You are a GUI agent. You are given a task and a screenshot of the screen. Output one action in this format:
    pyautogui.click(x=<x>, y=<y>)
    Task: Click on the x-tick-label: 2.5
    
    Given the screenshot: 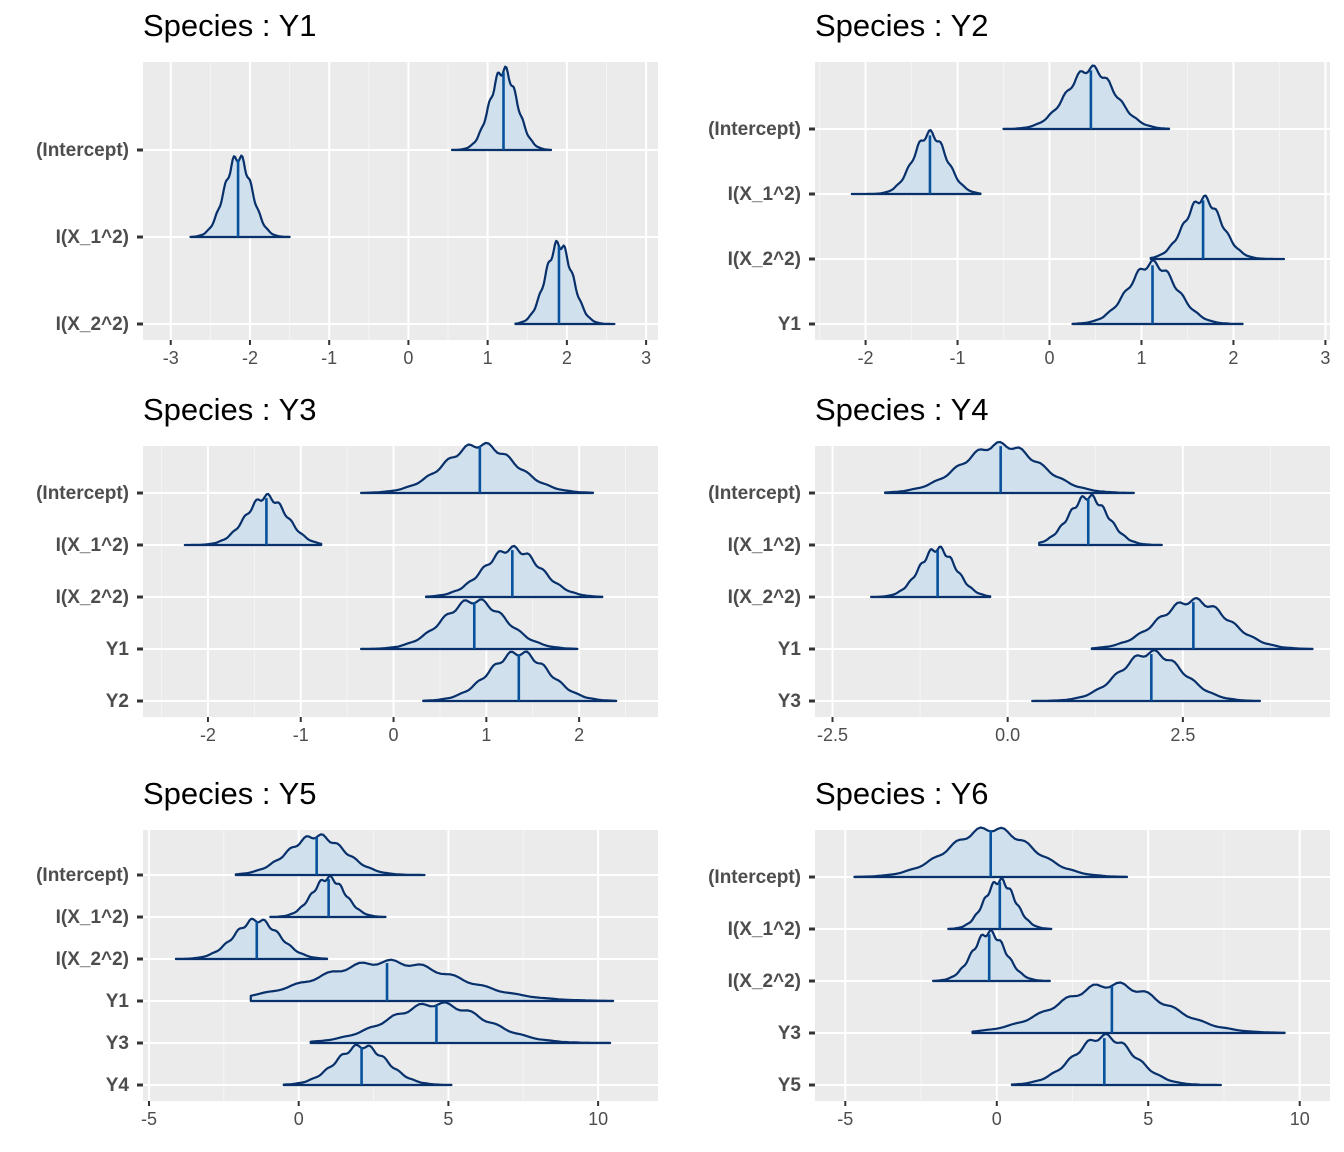 What is the action you would take?
    pyautogui.click(x=1182, y=735)
    